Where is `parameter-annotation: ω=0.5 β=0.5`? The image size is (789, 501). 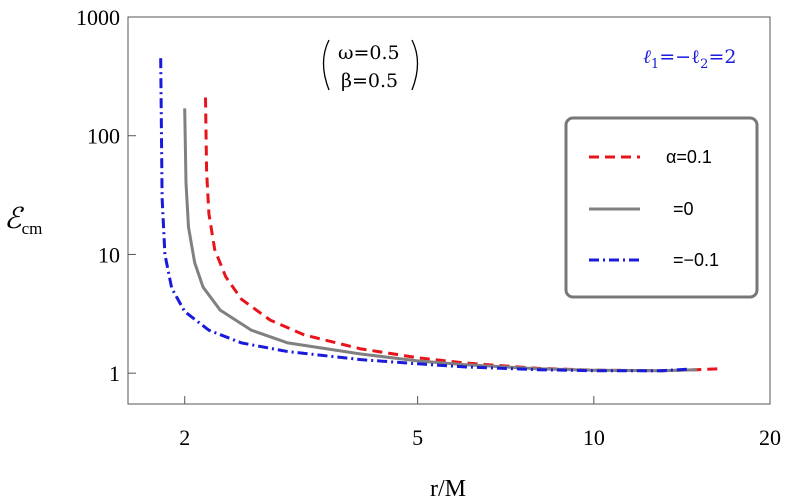
parameter-annotation: ω=0.5 β=0.5 is located at coordinates (370, 65).